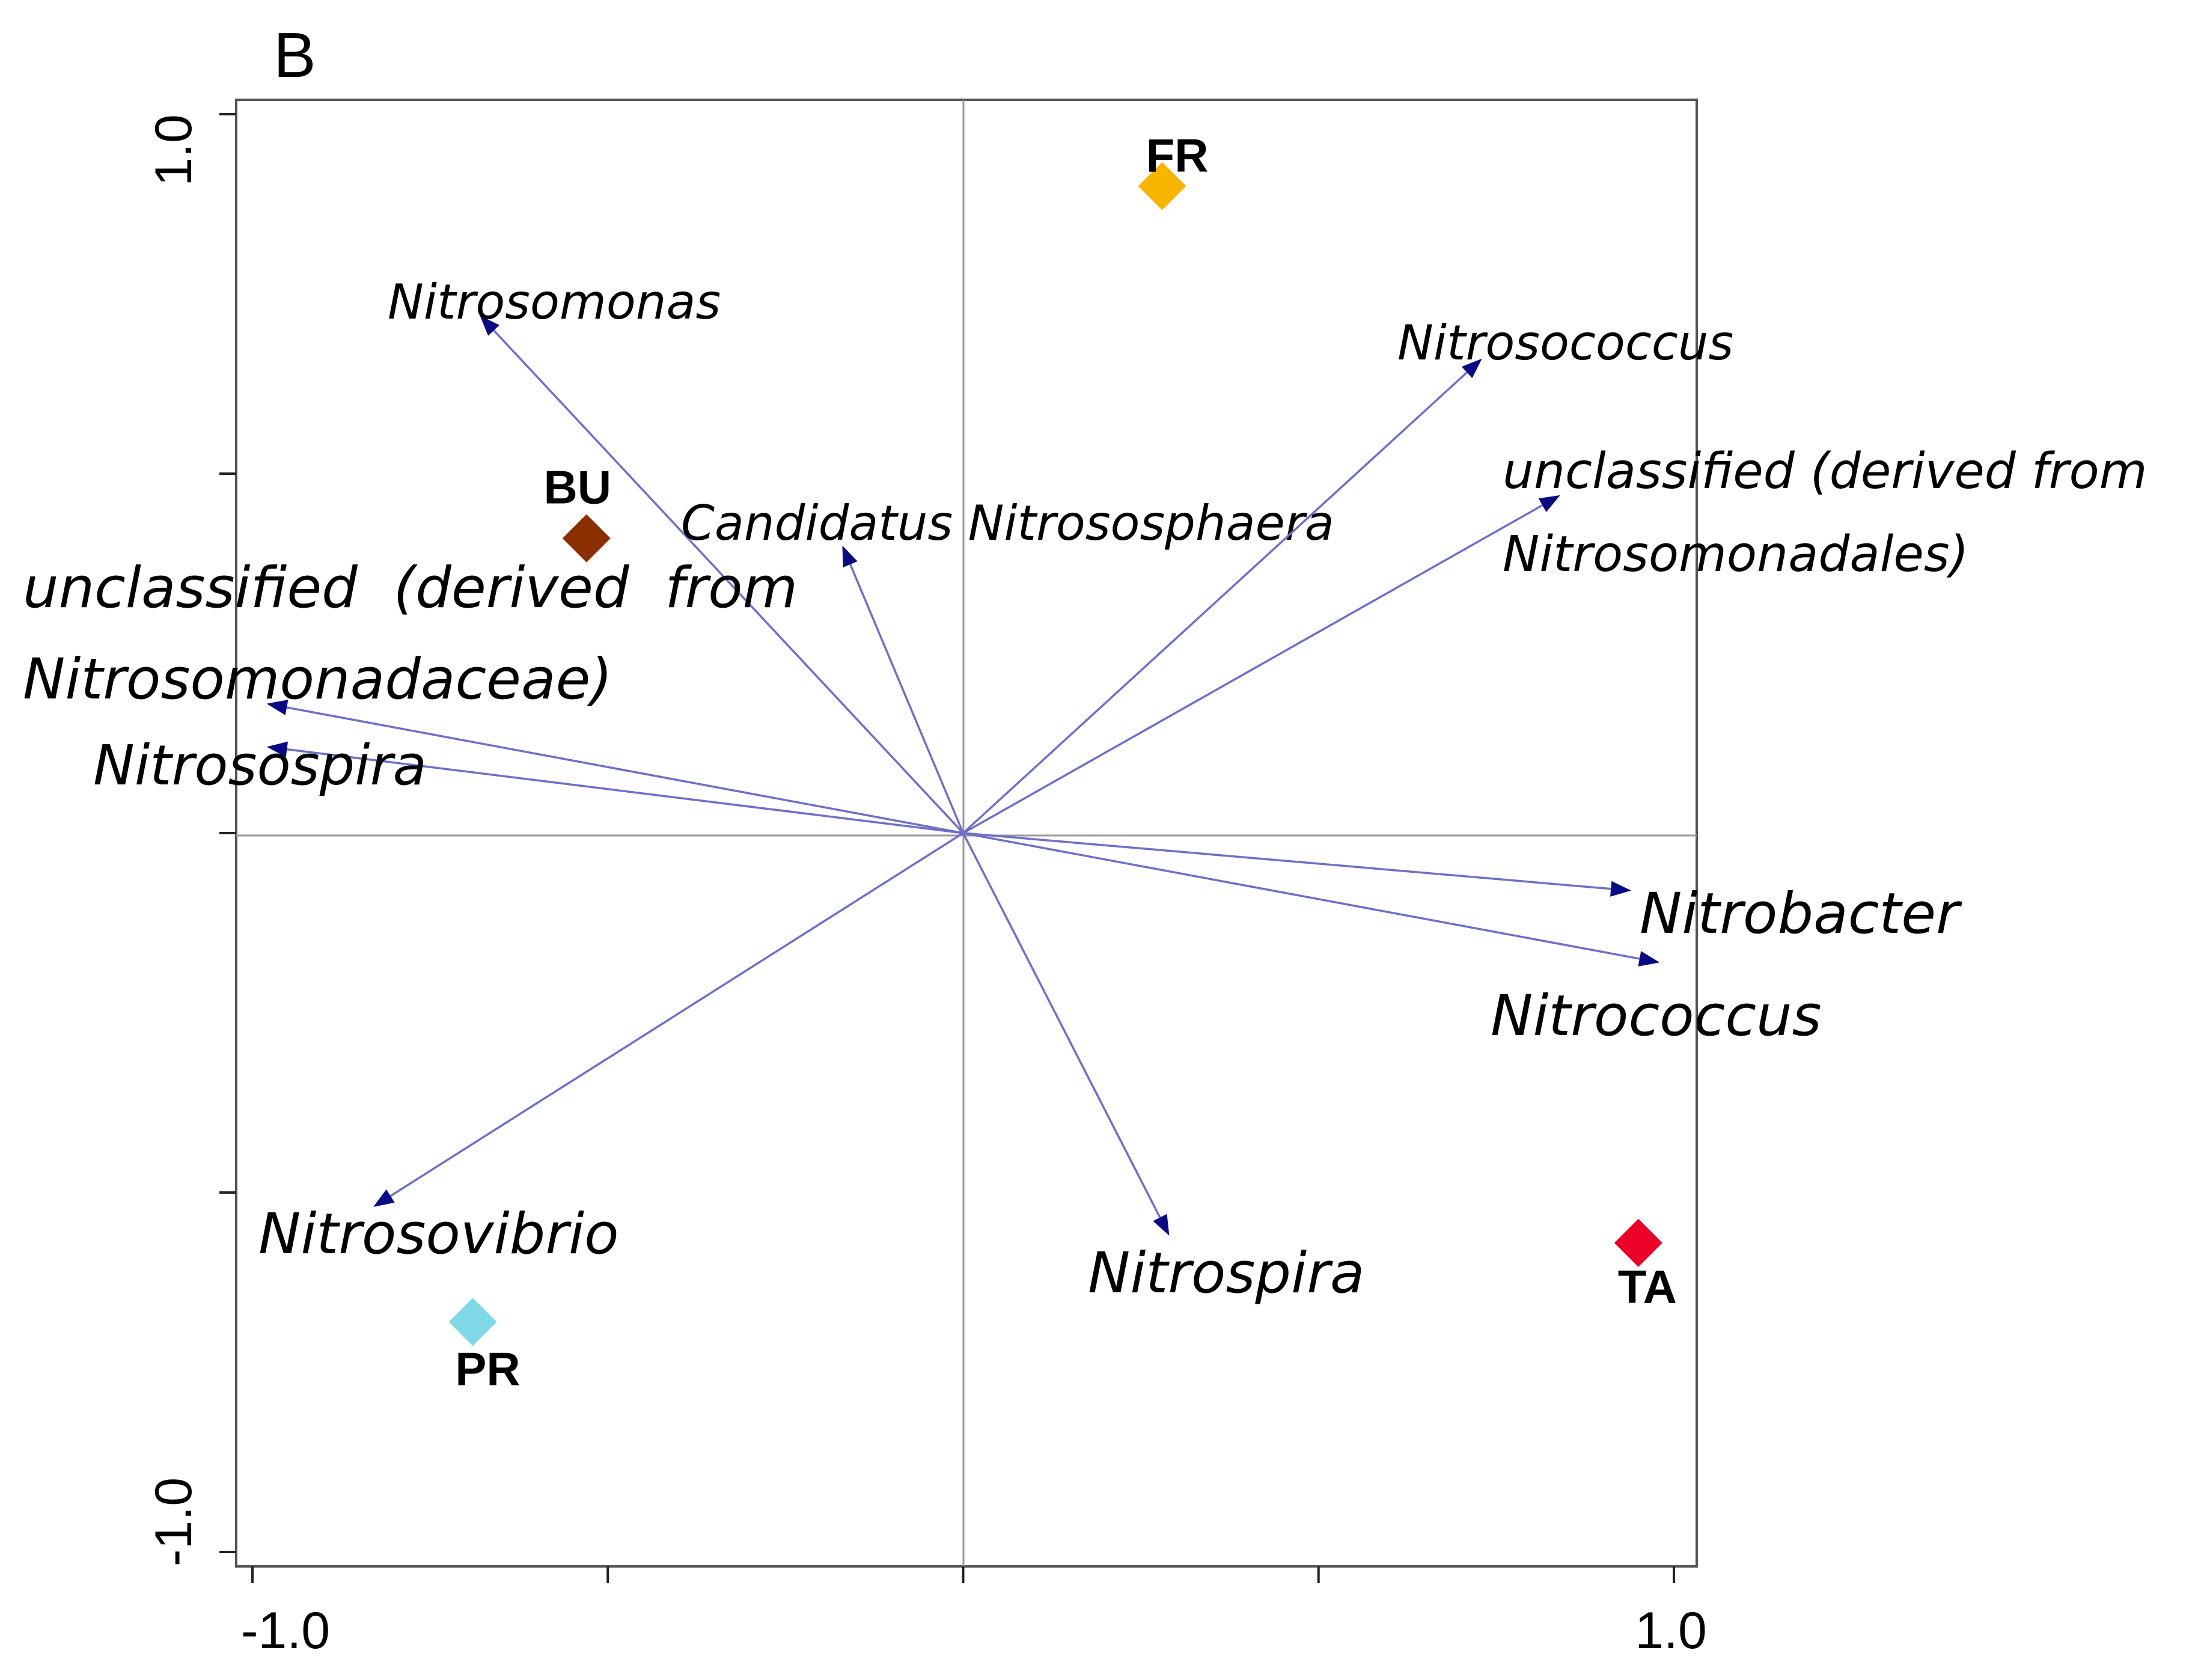 The height and width of the screenshot is (1680, 2201). What do you see at coordinates (384, 1198) in the screenshot?
I see `arrow-head-nitrosovibrio` at bounding box center [384, 1198].